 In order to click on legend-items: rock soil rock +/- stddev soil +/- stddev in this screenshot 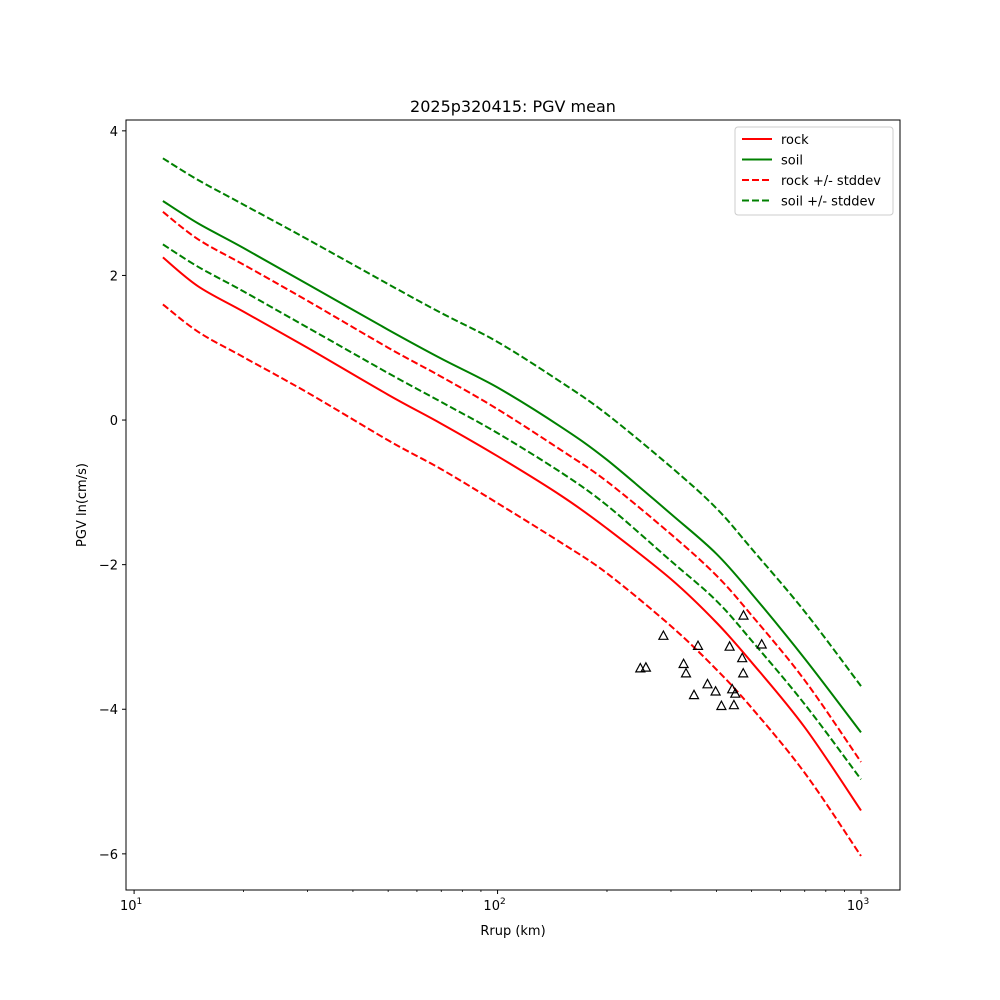, I will do `click(811, 171)`.